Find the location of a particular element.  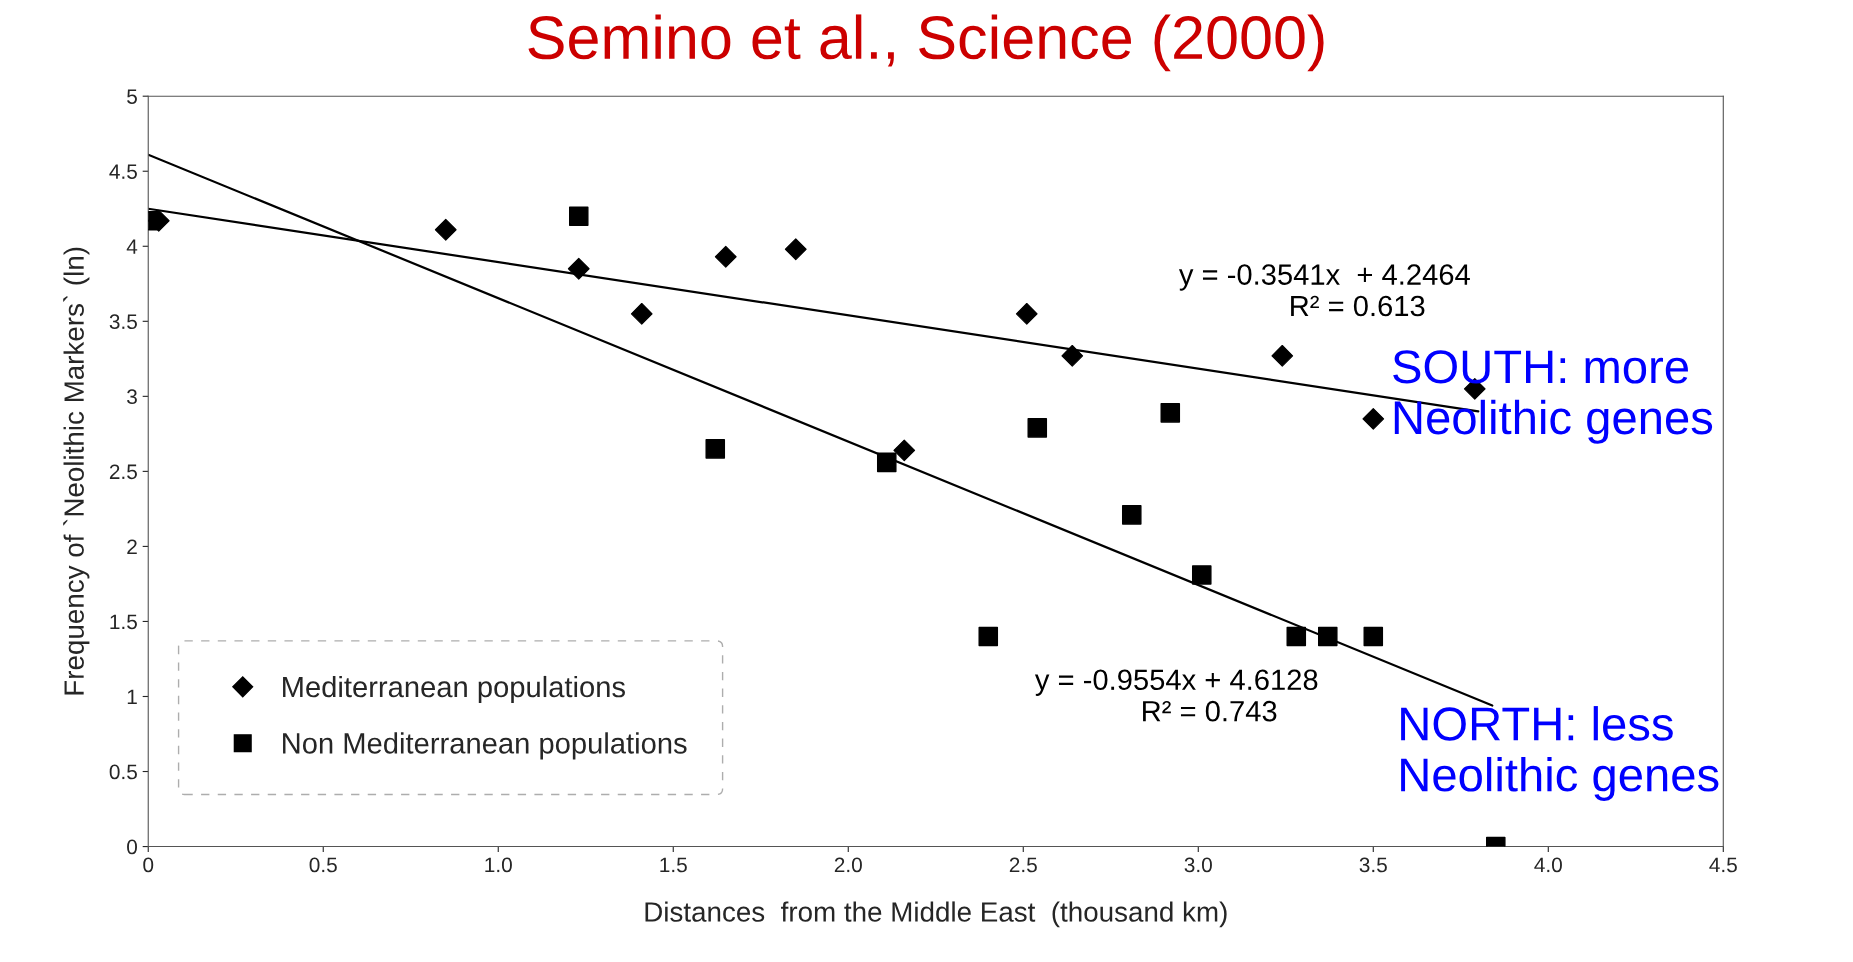

annotation: NORTH: less Neolithic genes is located at coordinates (1560, 753).